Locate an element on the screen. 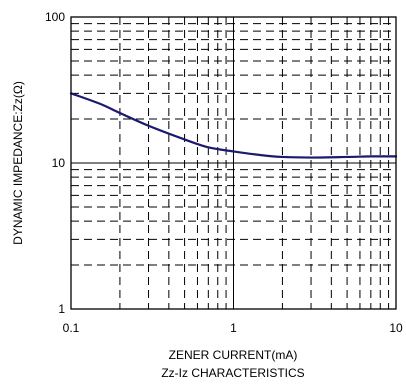  x-tick-label: 10 is located at coordinates (396, 328).